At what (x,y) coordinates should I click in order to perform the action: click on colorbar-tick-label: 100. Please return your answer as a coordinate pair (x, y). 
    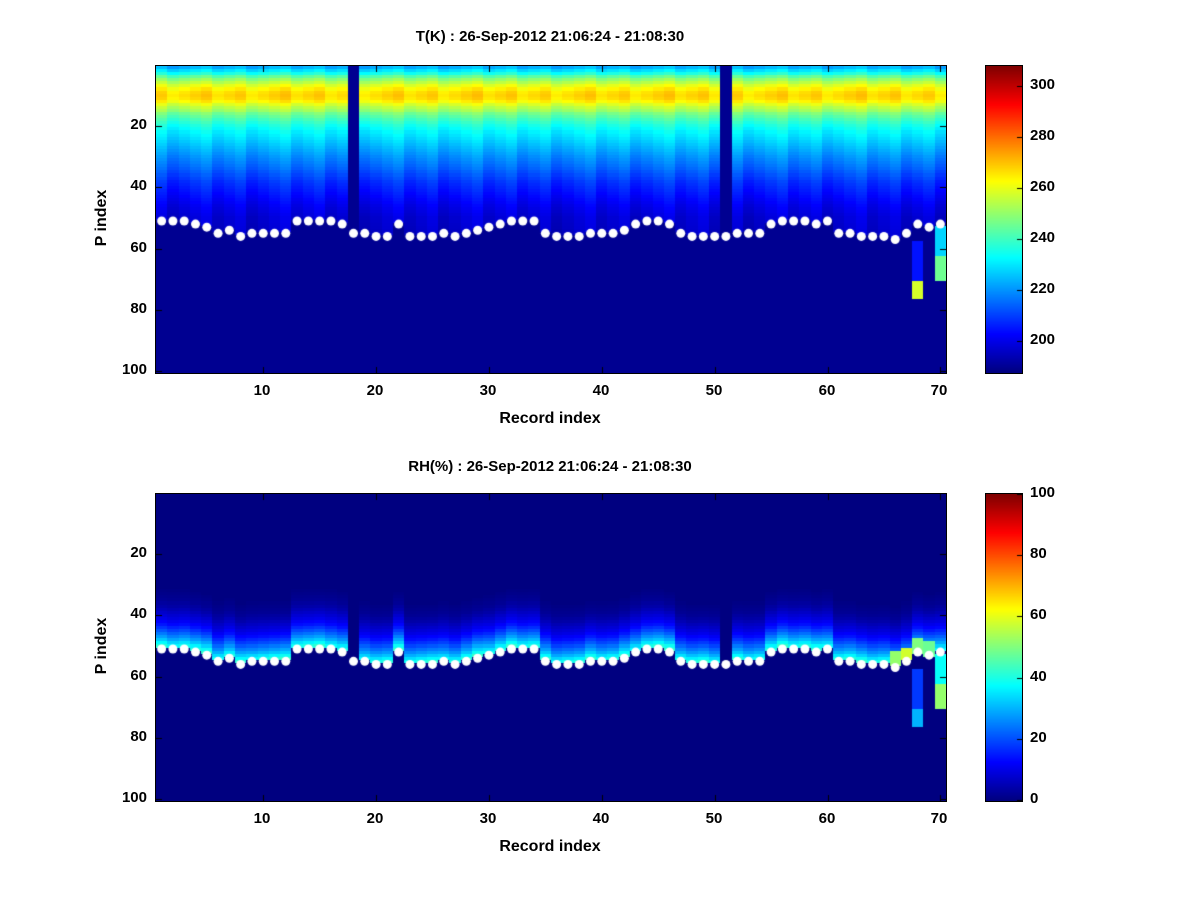
    Looking at the image, I should click on (1043, 492).